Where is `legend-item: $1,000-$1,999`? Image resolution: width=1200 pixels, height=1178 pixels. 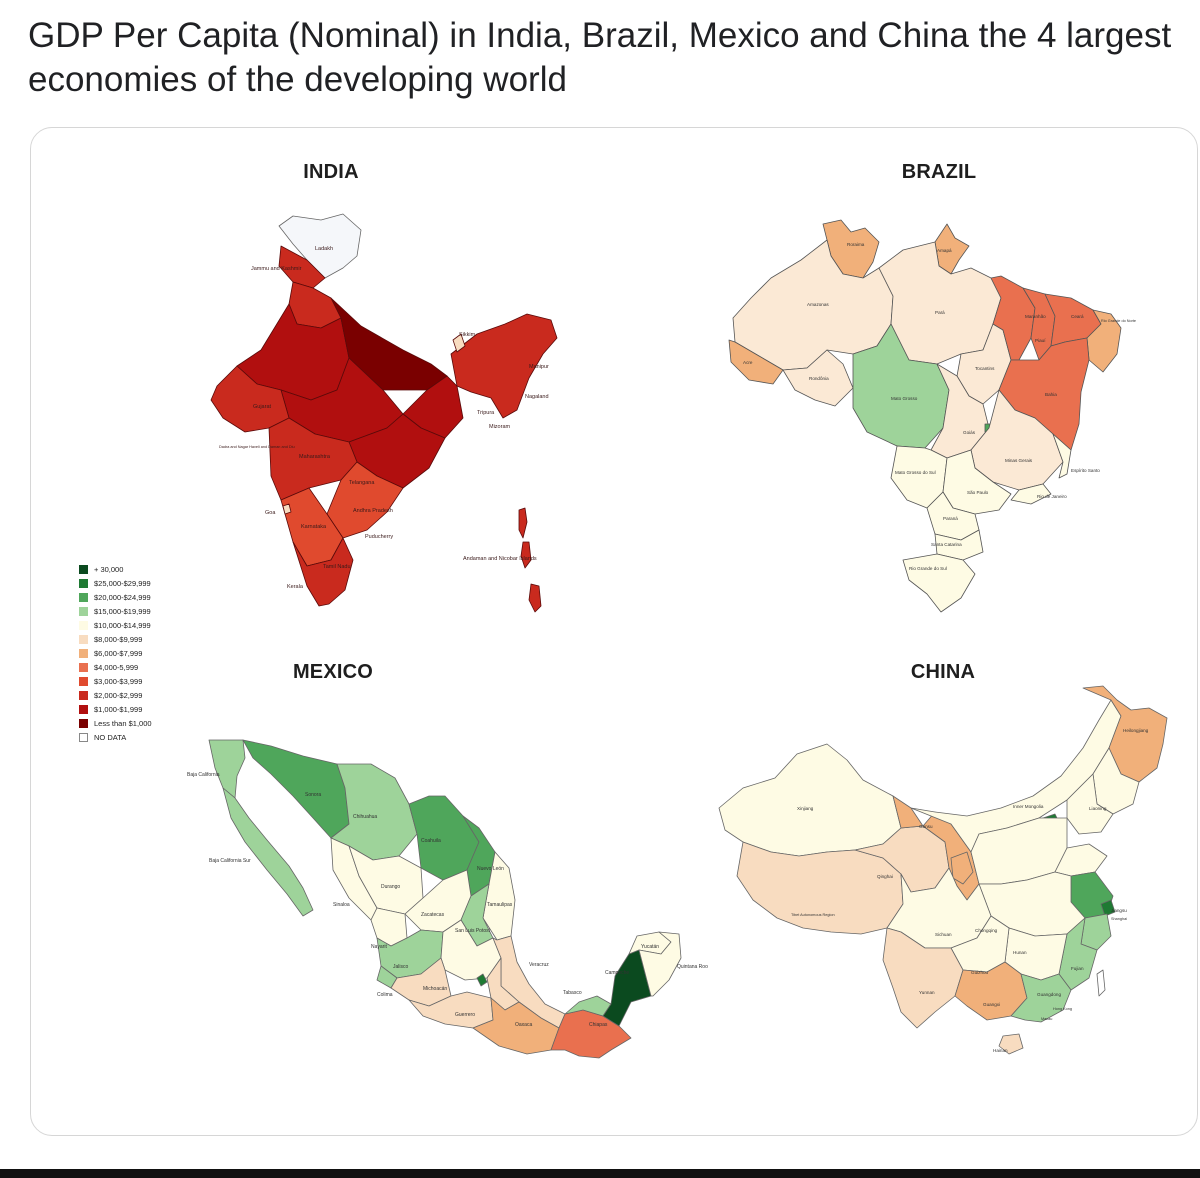 legend-item: $1,000-$1,999 is located at coordinates (154, 709).